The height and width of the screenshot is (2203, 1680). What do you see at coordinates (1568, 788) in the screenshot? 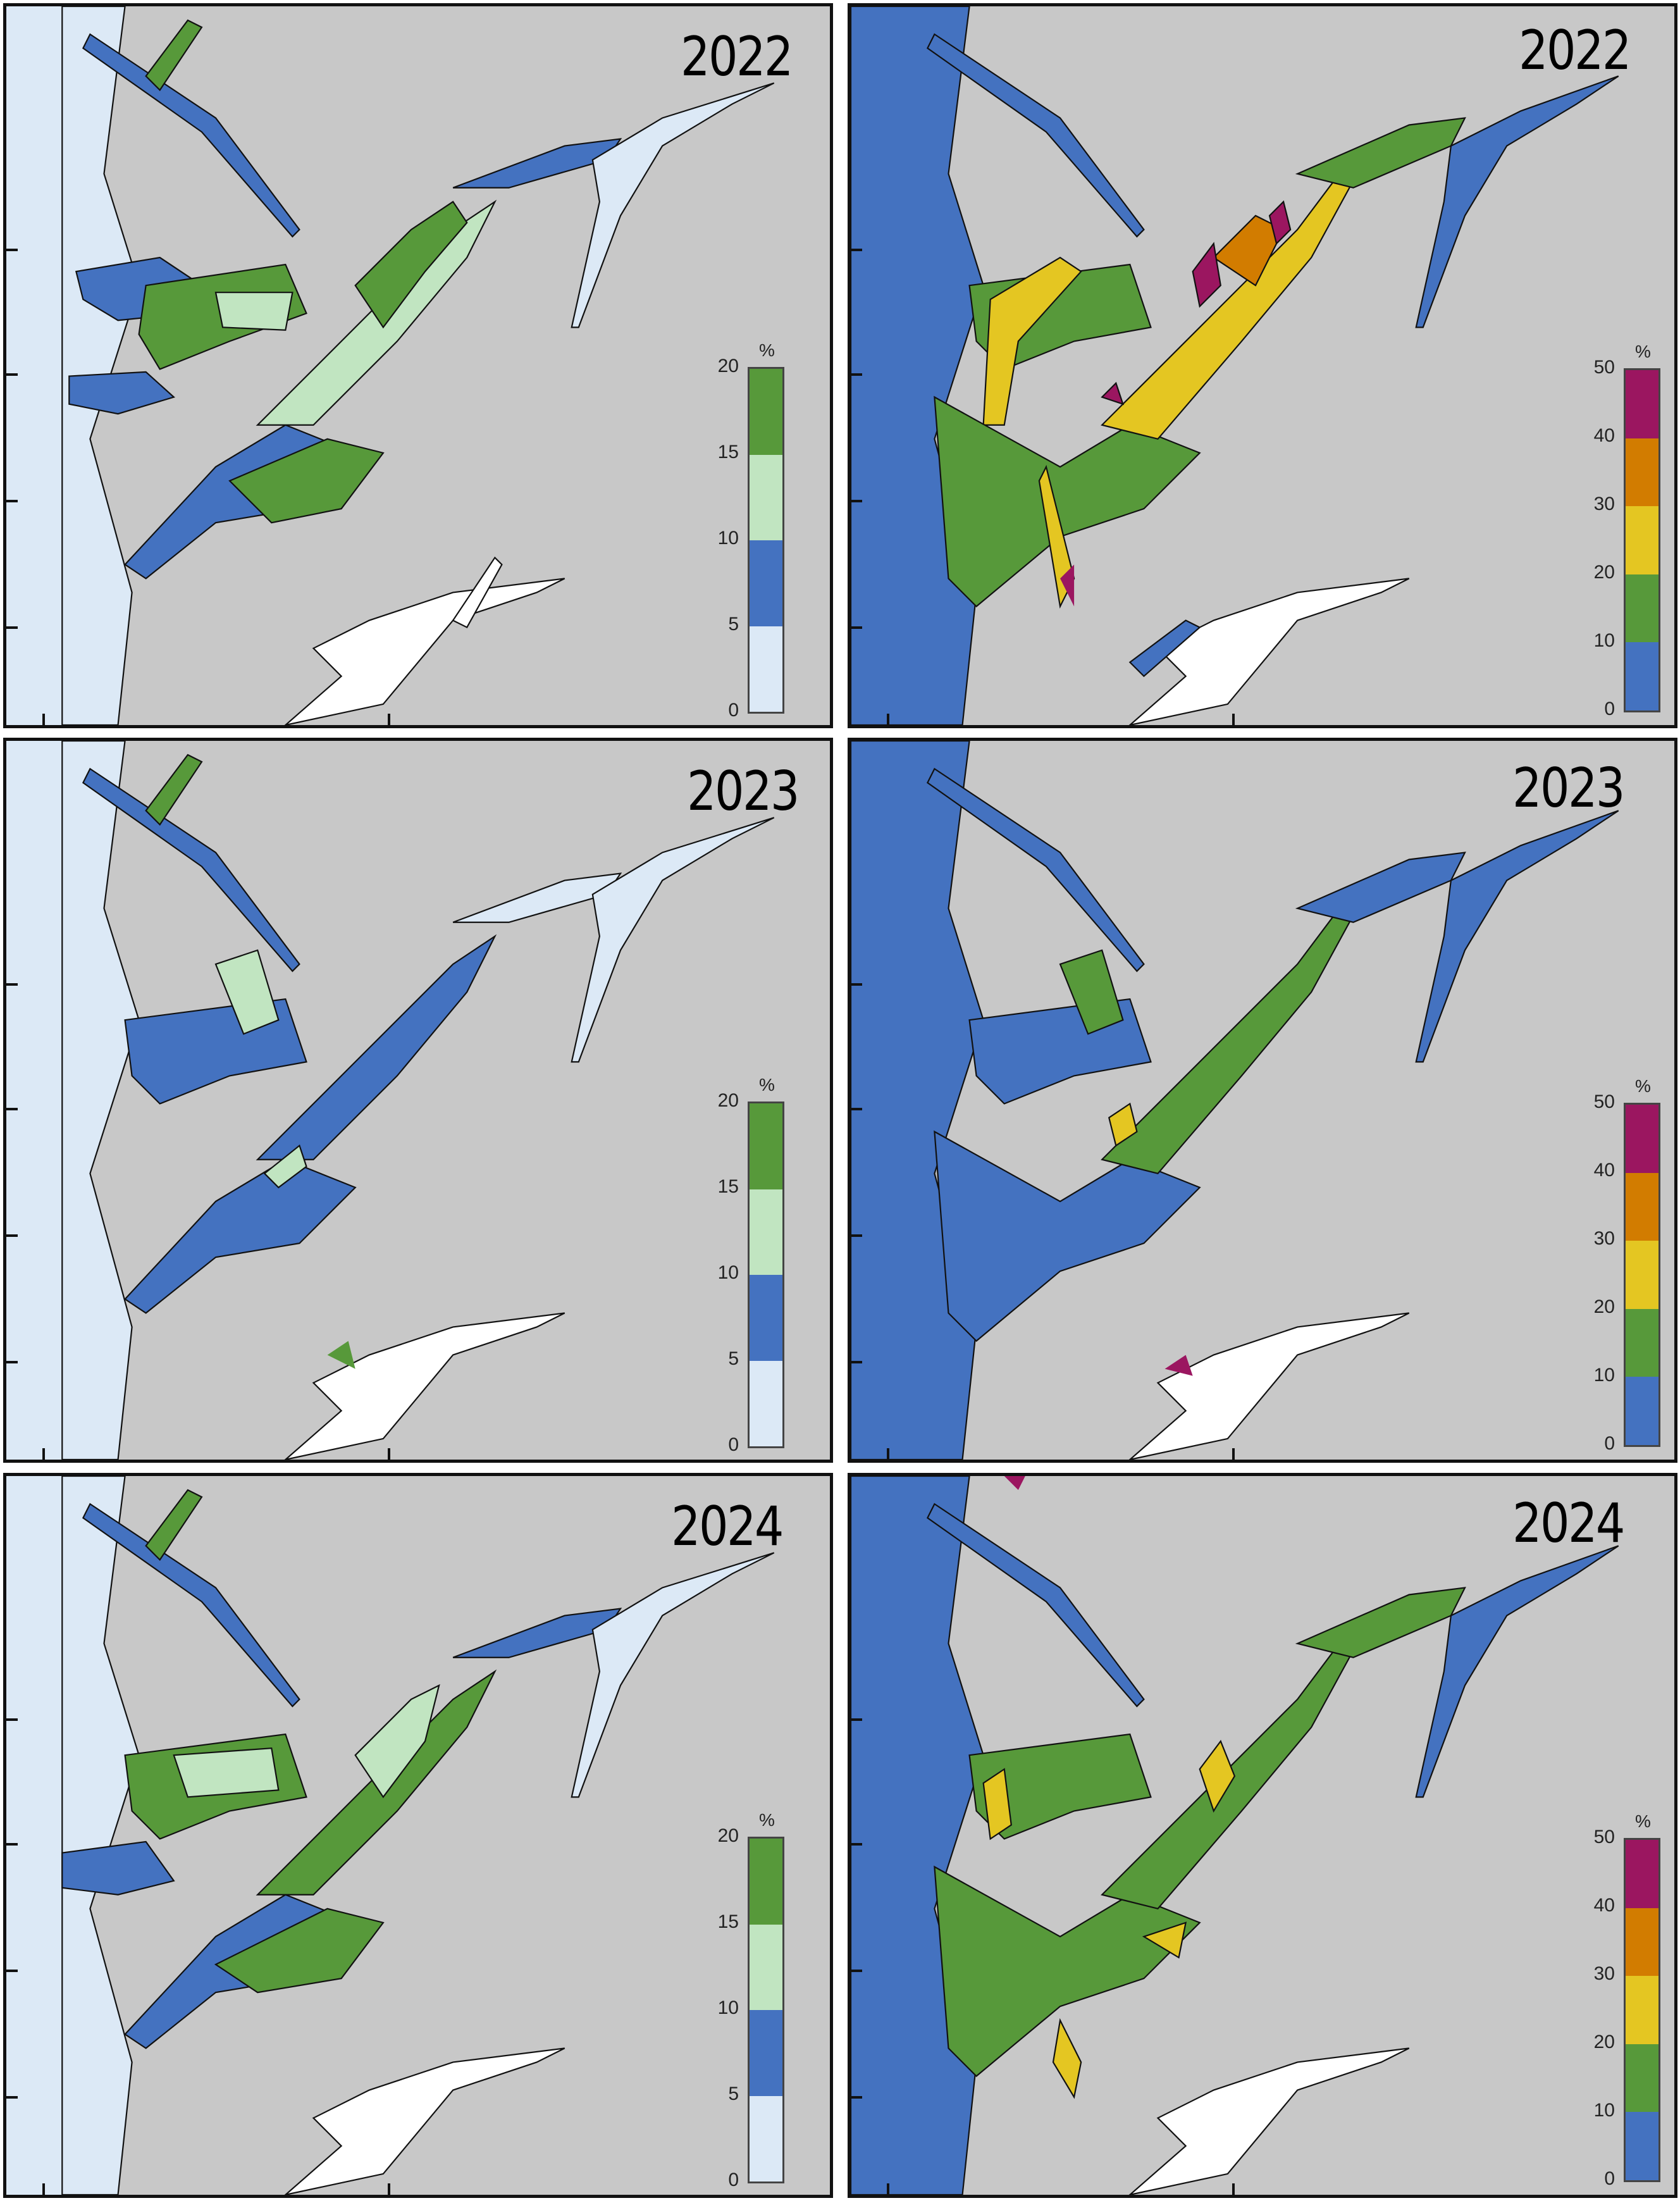
I see `year-label: 2023` at bounding box center [1568, 788].